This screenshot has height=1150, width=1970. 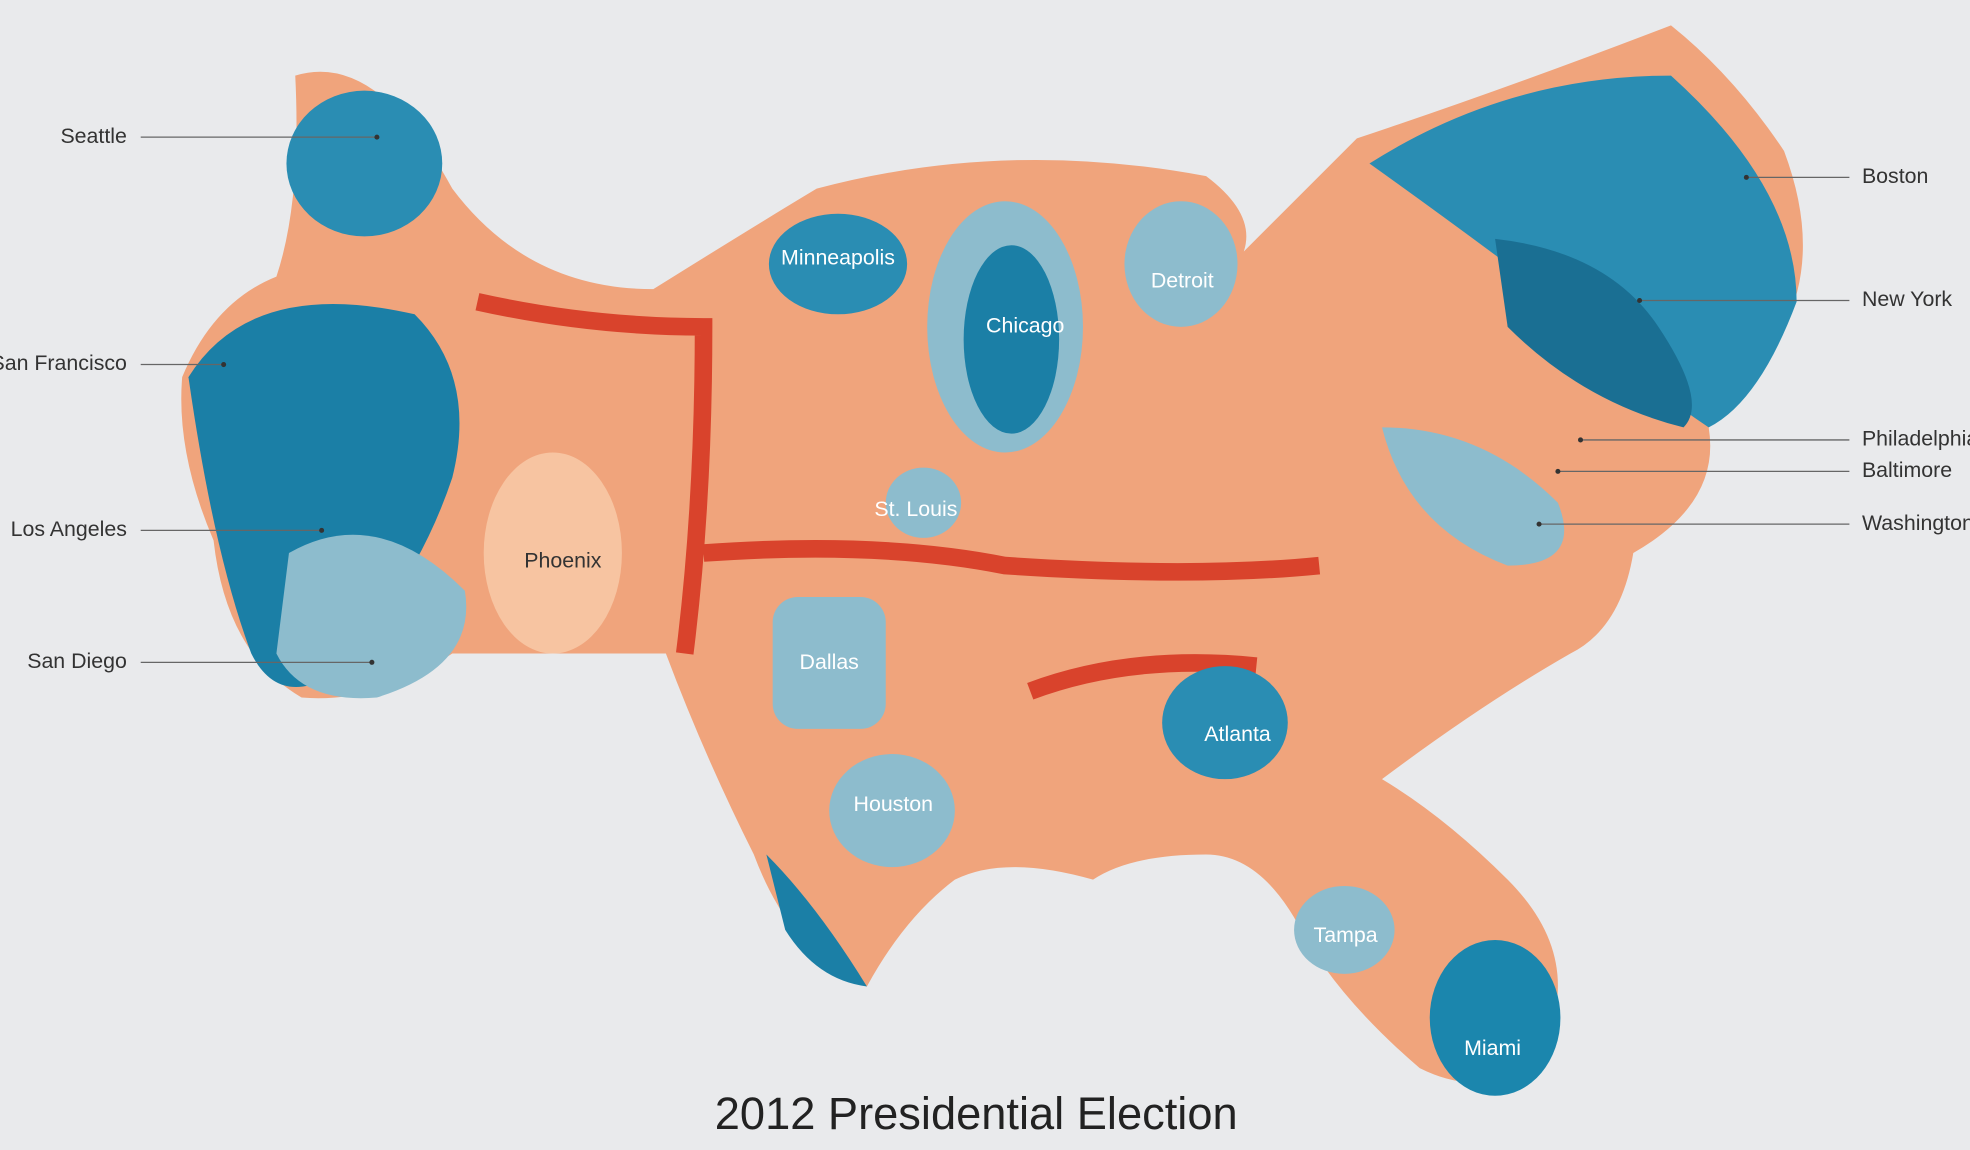 What do you see at coordinates (838, 258) in the screenshot?
I see `city-label: Minneapolis` at bounding box center [838, 258].